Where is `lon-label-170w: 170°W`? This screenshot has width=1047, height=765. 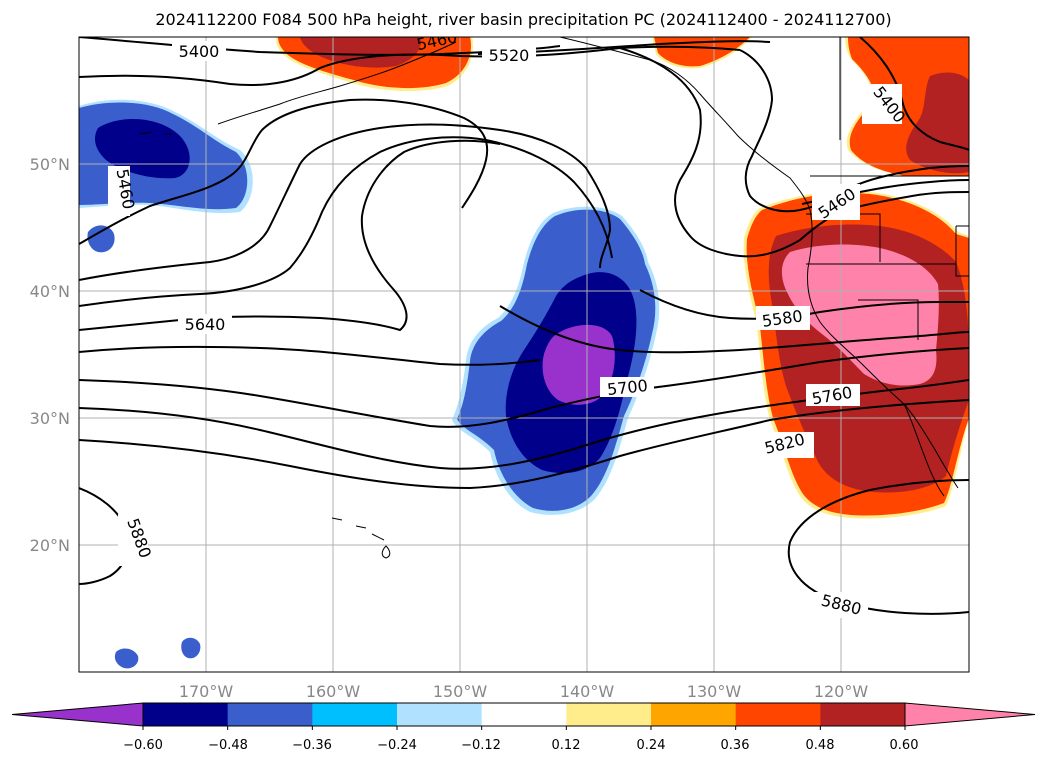 lon-label-170w: 170°W is located at coordinates (206, 691).